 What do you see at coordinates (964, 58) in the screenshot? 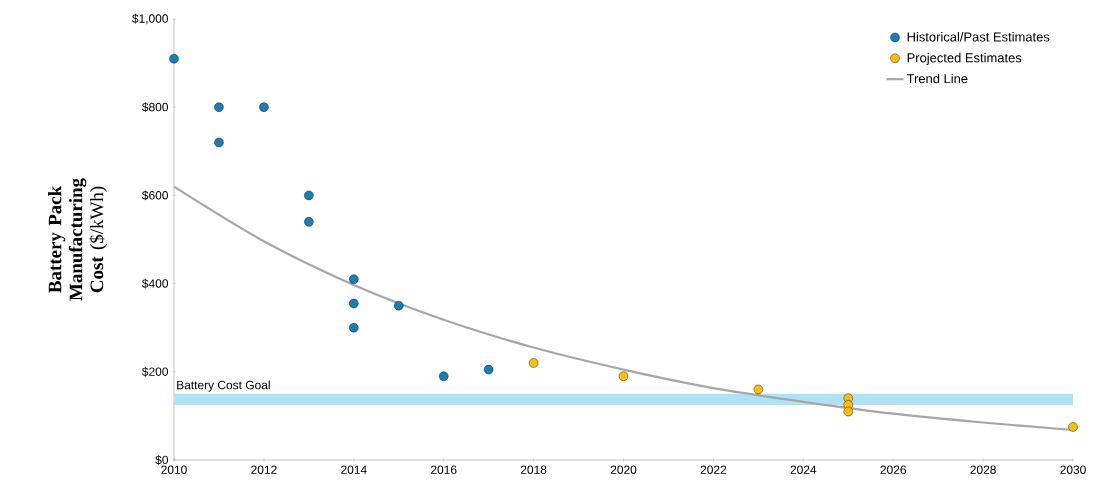
I see `legend-label: Projected Estimates` at bounding box center [964, 58].